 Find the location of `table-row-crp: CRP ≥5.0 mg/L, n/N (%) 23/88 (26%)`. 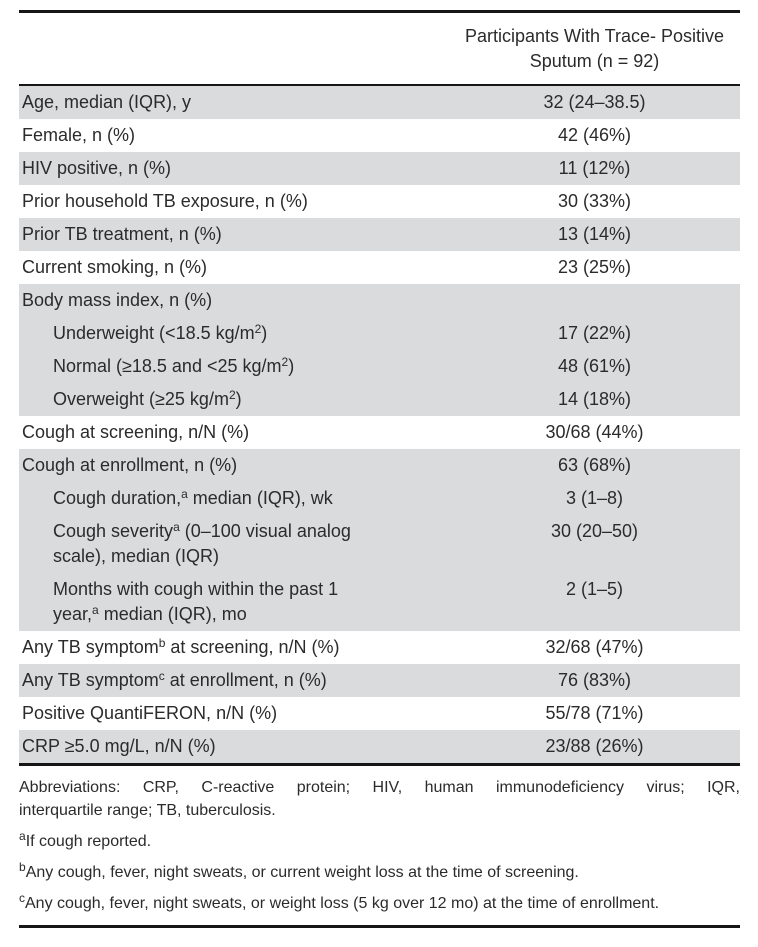

table-row-crp: CRP ≥5.0 mg/L, n/N (%) 23/88 (26%) is located at coordinates (379, 746).